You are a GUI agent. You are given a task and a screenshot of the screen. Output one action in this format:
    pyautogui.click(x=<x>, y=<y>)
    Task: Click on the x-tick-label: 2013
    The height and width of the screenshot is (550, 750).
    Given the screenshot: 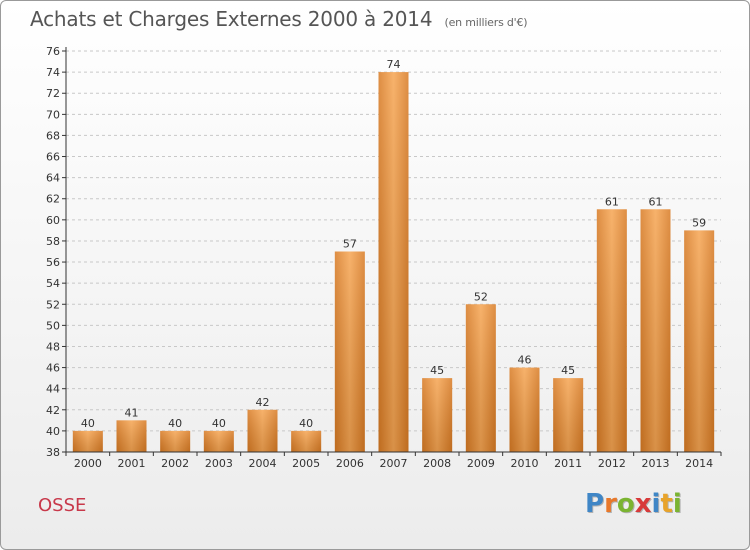 What is the action you would take?
    pyautogui.click(x=656, y=463)
    